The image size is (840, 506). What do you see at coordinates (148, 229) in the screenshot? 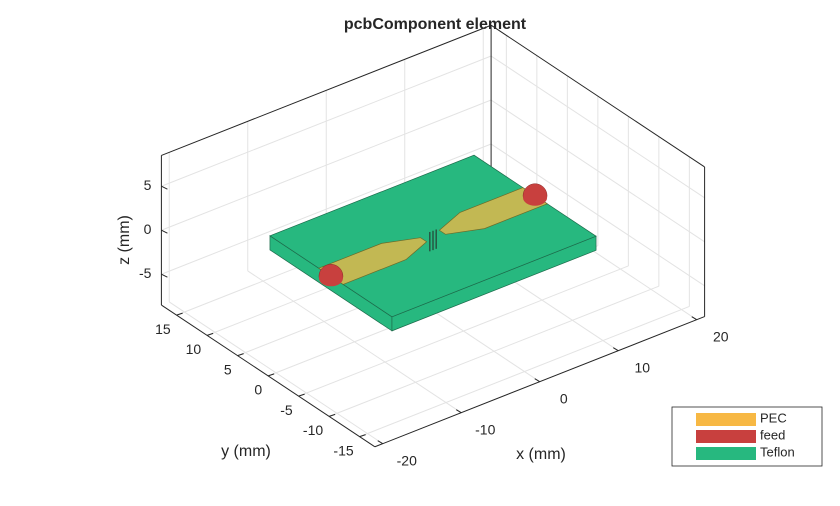
I see `z-tick-label: 0` at bounding box center [148, 229].